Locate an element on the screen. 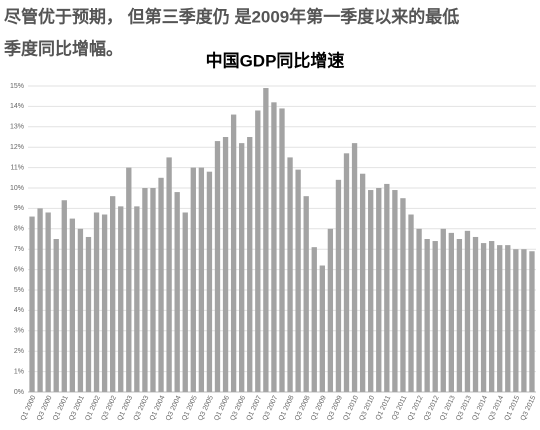 This screenshot has height=430, width=540. x-tick-label: Q3 2010 is located at coordinates (367, 408).